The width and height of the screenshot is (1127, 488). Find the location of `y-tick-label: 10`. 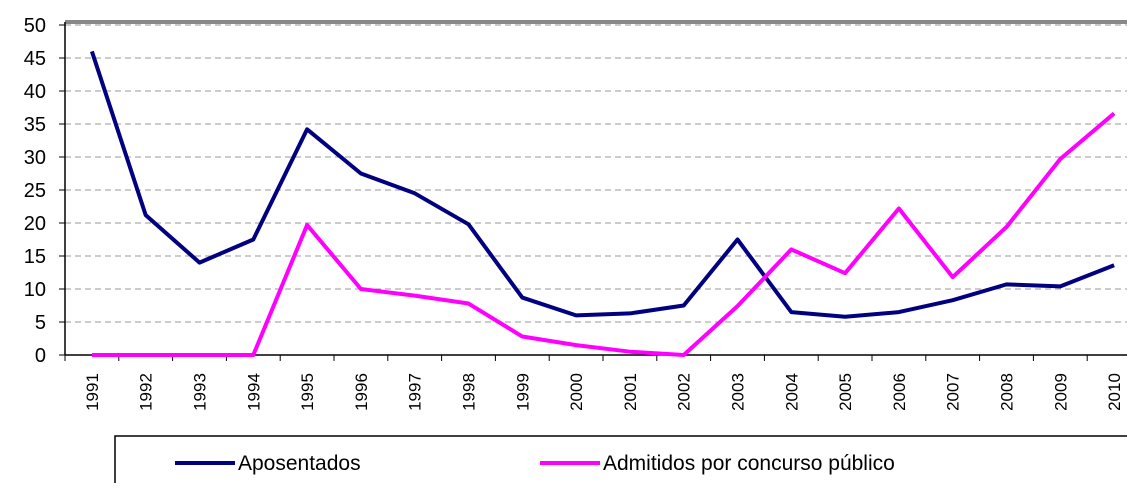

y-tick-label: 10 is located at coordinates (35, 290).